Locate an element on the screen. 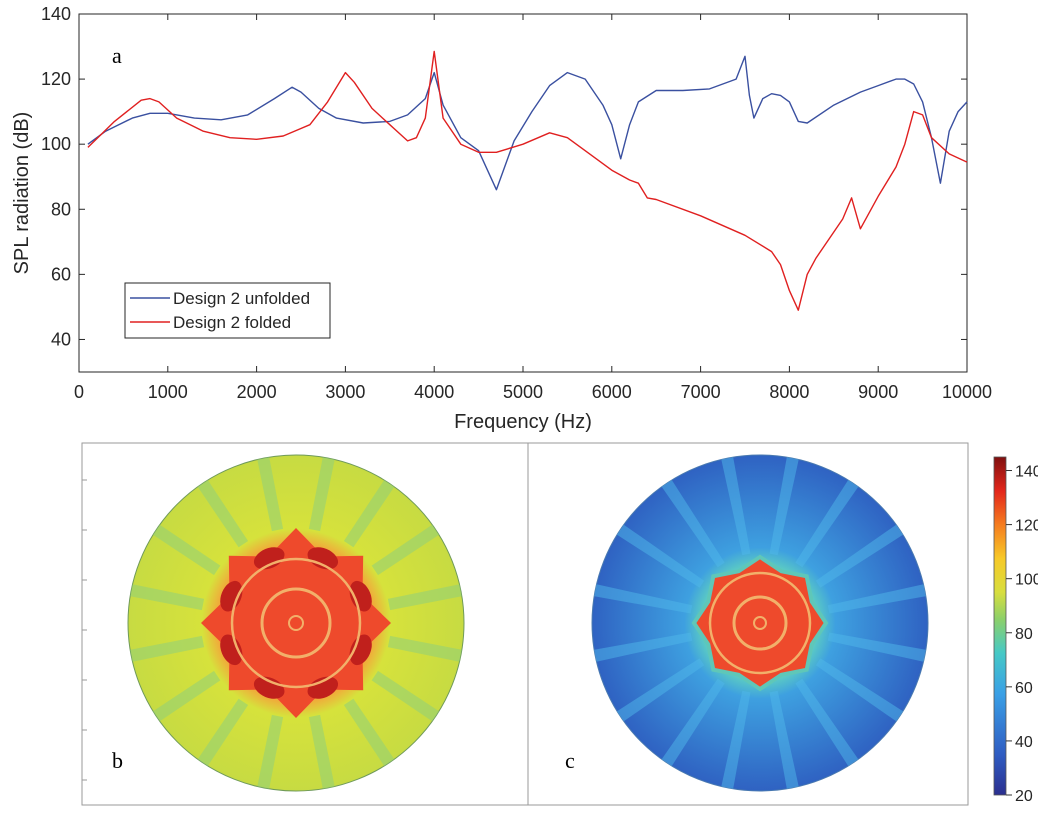 This screenshot has width=1038, height=814. x-tick-label: 6000 is located at coordinates (612, 392).